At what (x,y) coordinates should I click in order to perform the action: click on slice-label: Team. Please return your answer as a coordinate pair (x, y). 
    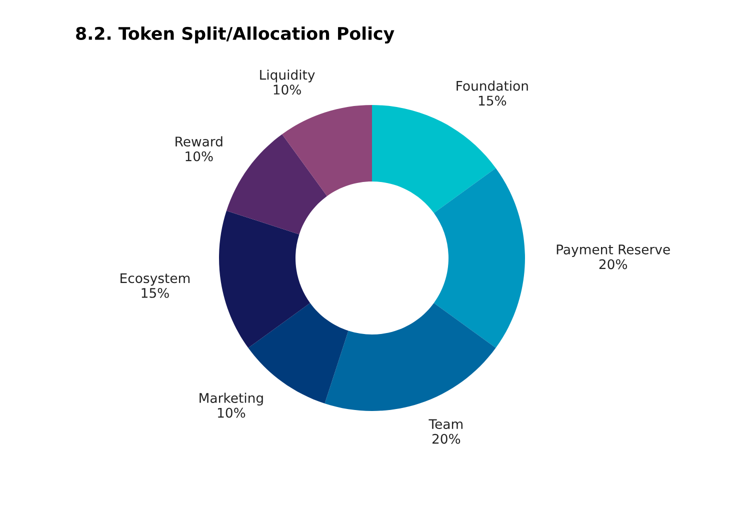
    Looking at the image, I should click on (445, 424).